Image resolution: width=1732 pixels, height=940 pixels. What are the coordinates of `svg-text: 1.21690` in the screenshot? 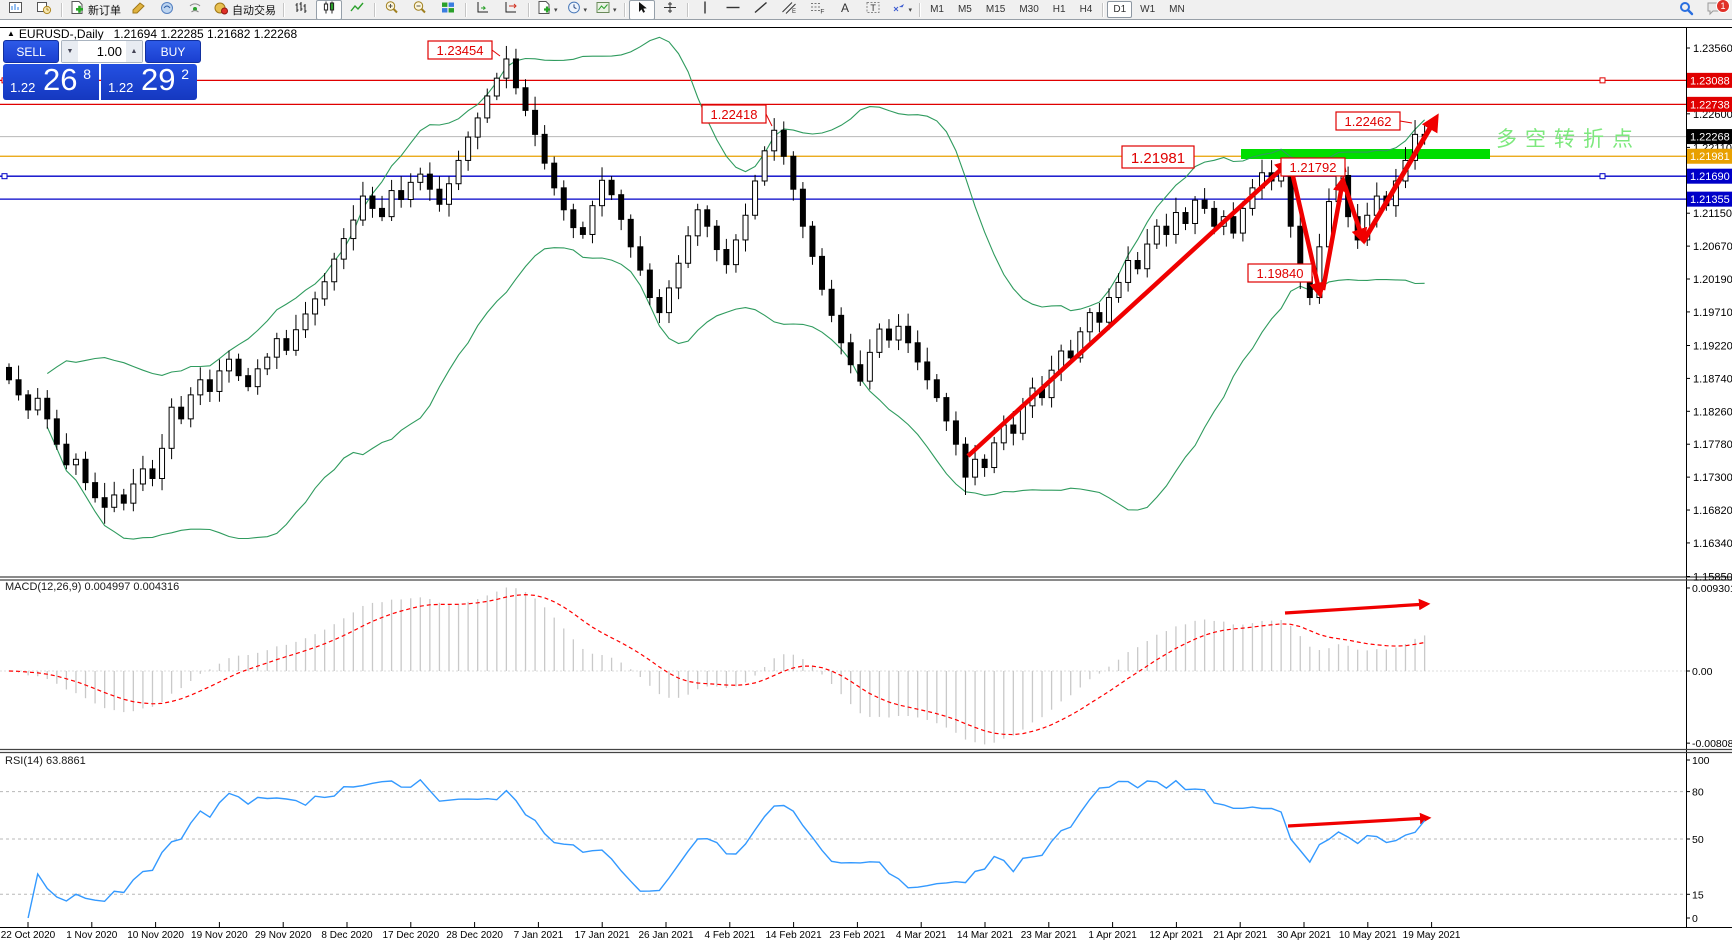 It's located at (1710, 177).